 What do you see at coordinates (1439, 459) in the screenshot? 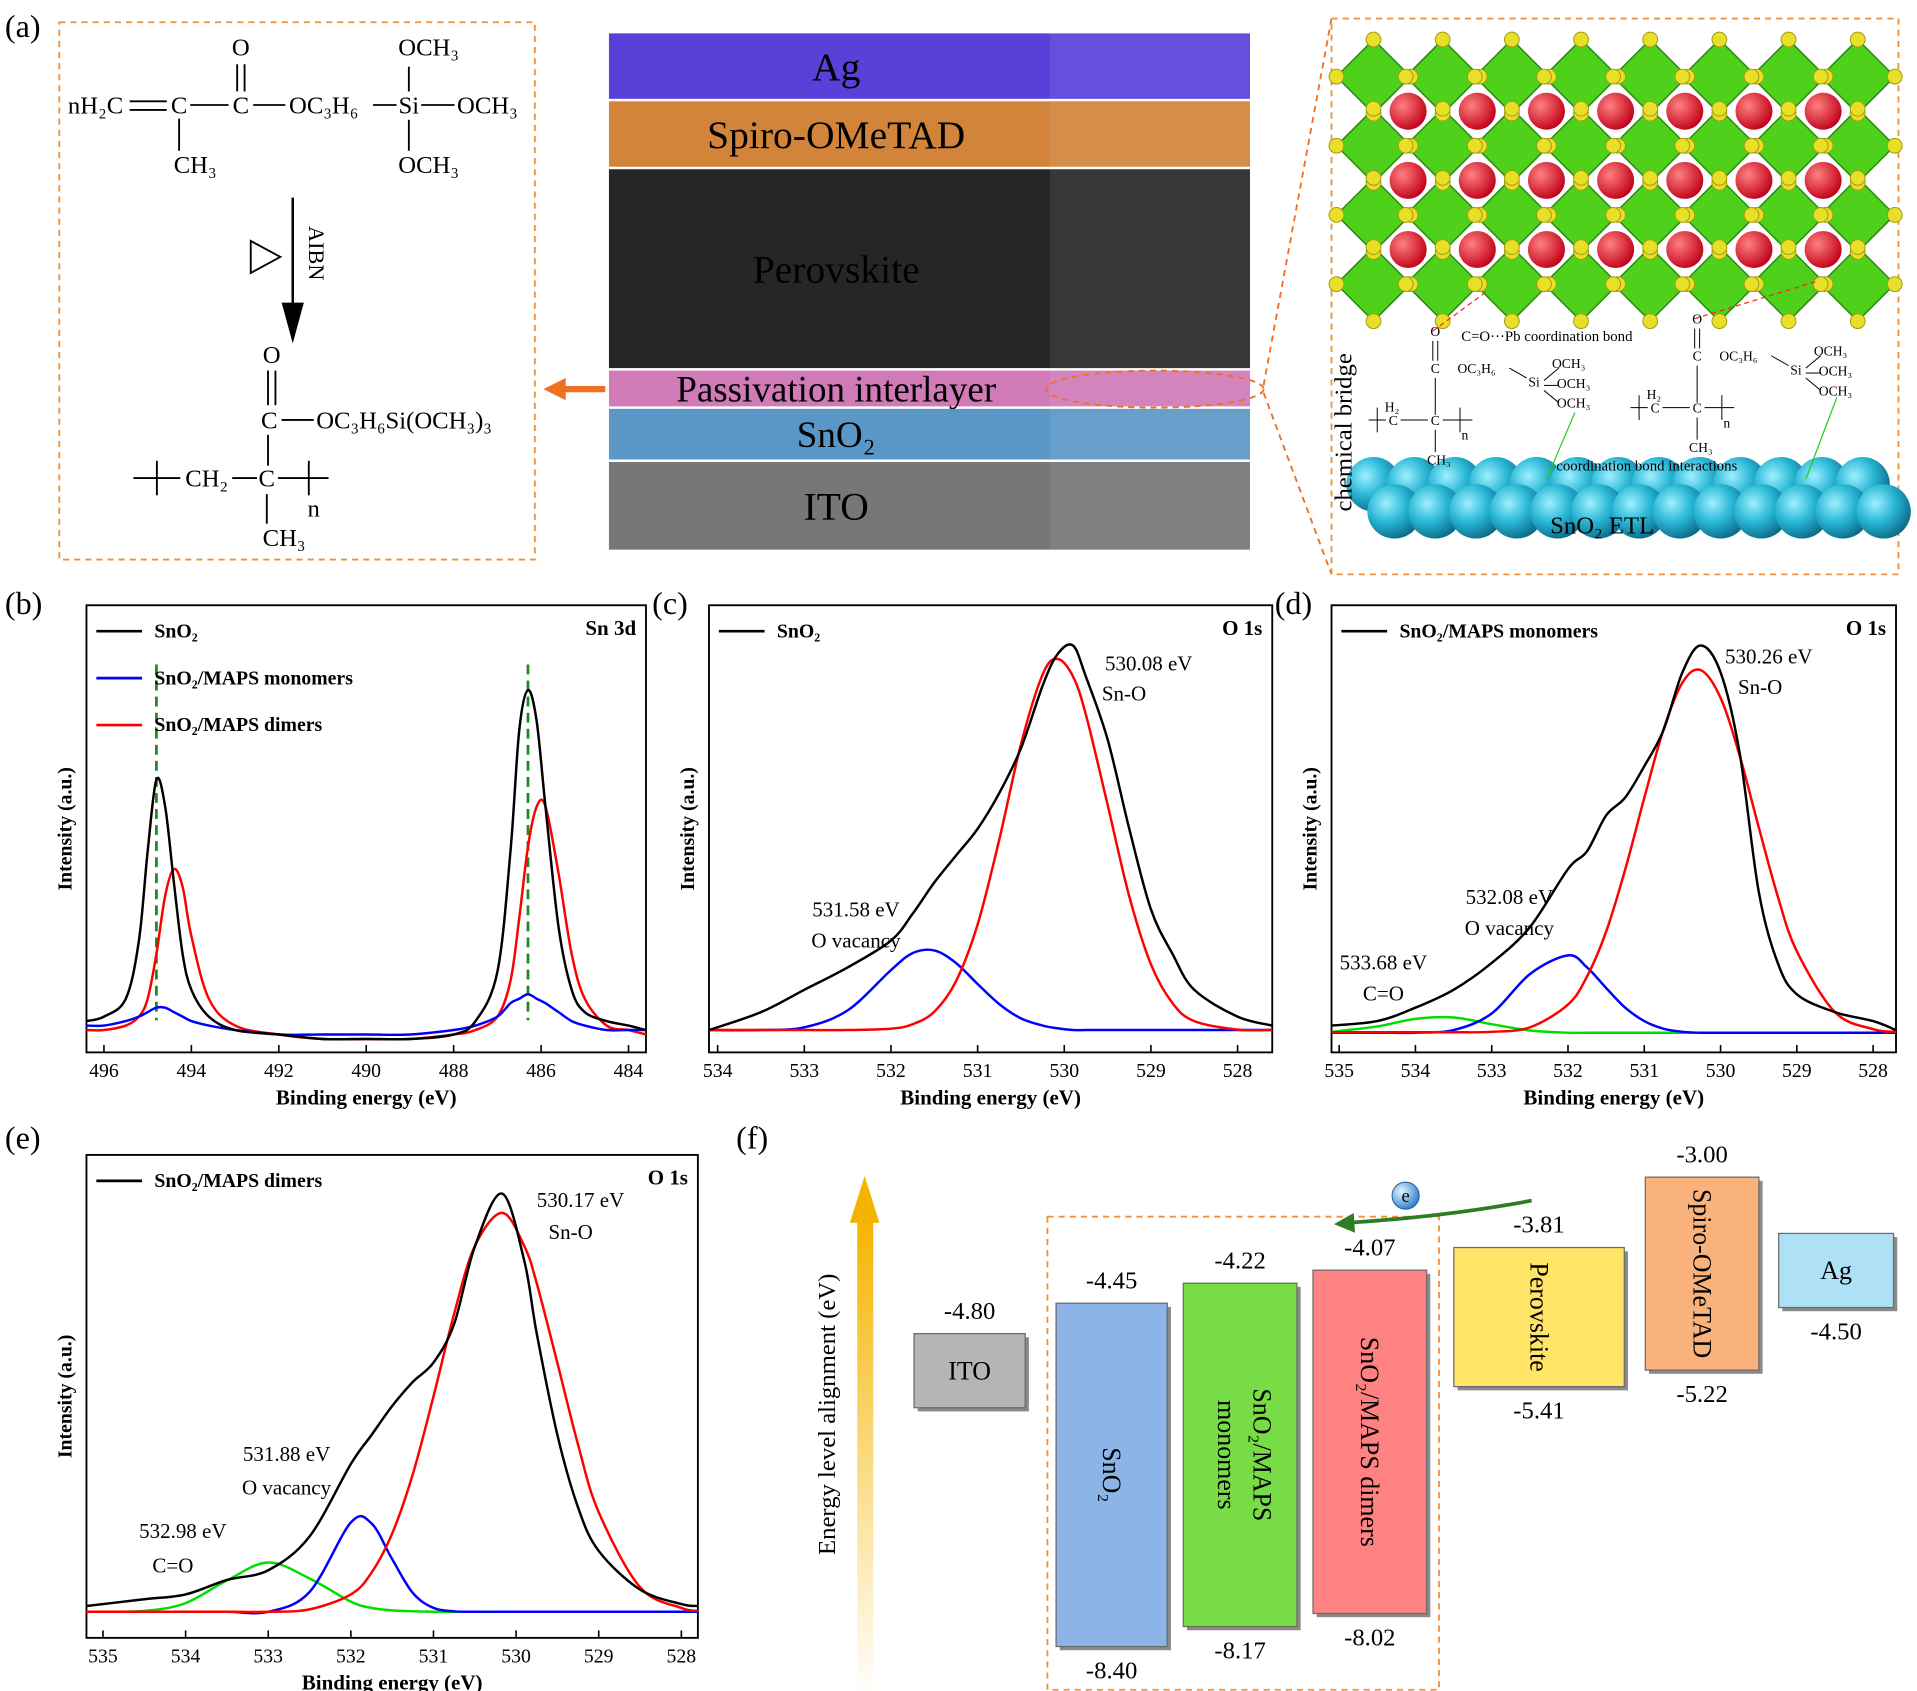
I see `label: CH₃` at bounding box center [1439, 459].